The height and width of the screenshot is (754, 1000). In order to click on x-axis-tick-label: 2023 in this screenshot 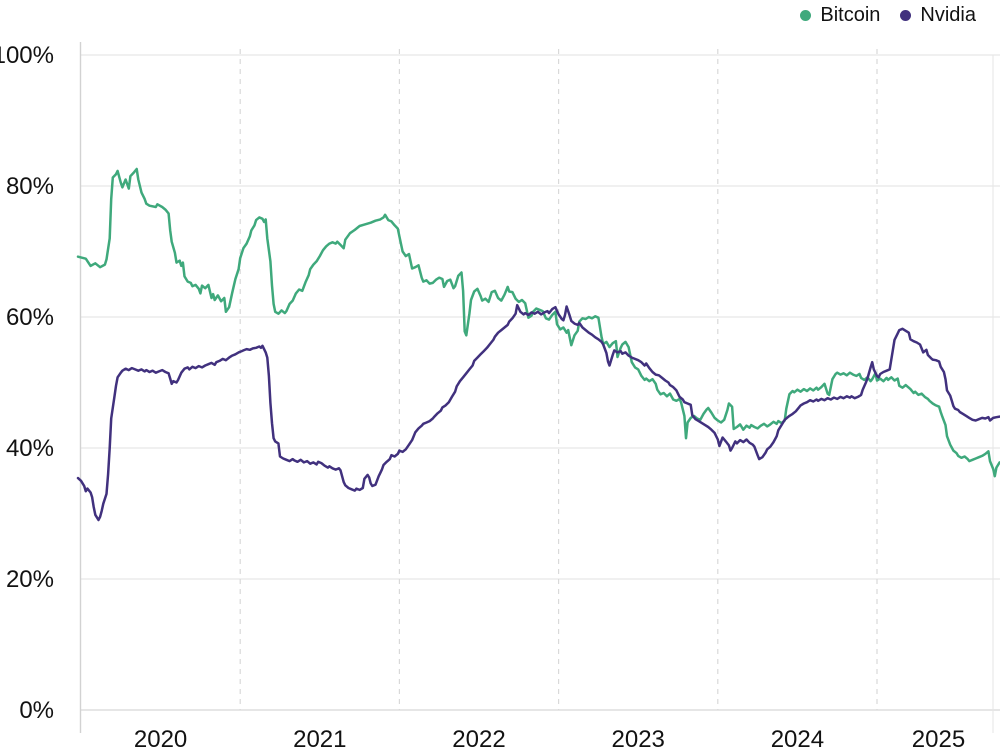, I will do `click(638, 739)`.